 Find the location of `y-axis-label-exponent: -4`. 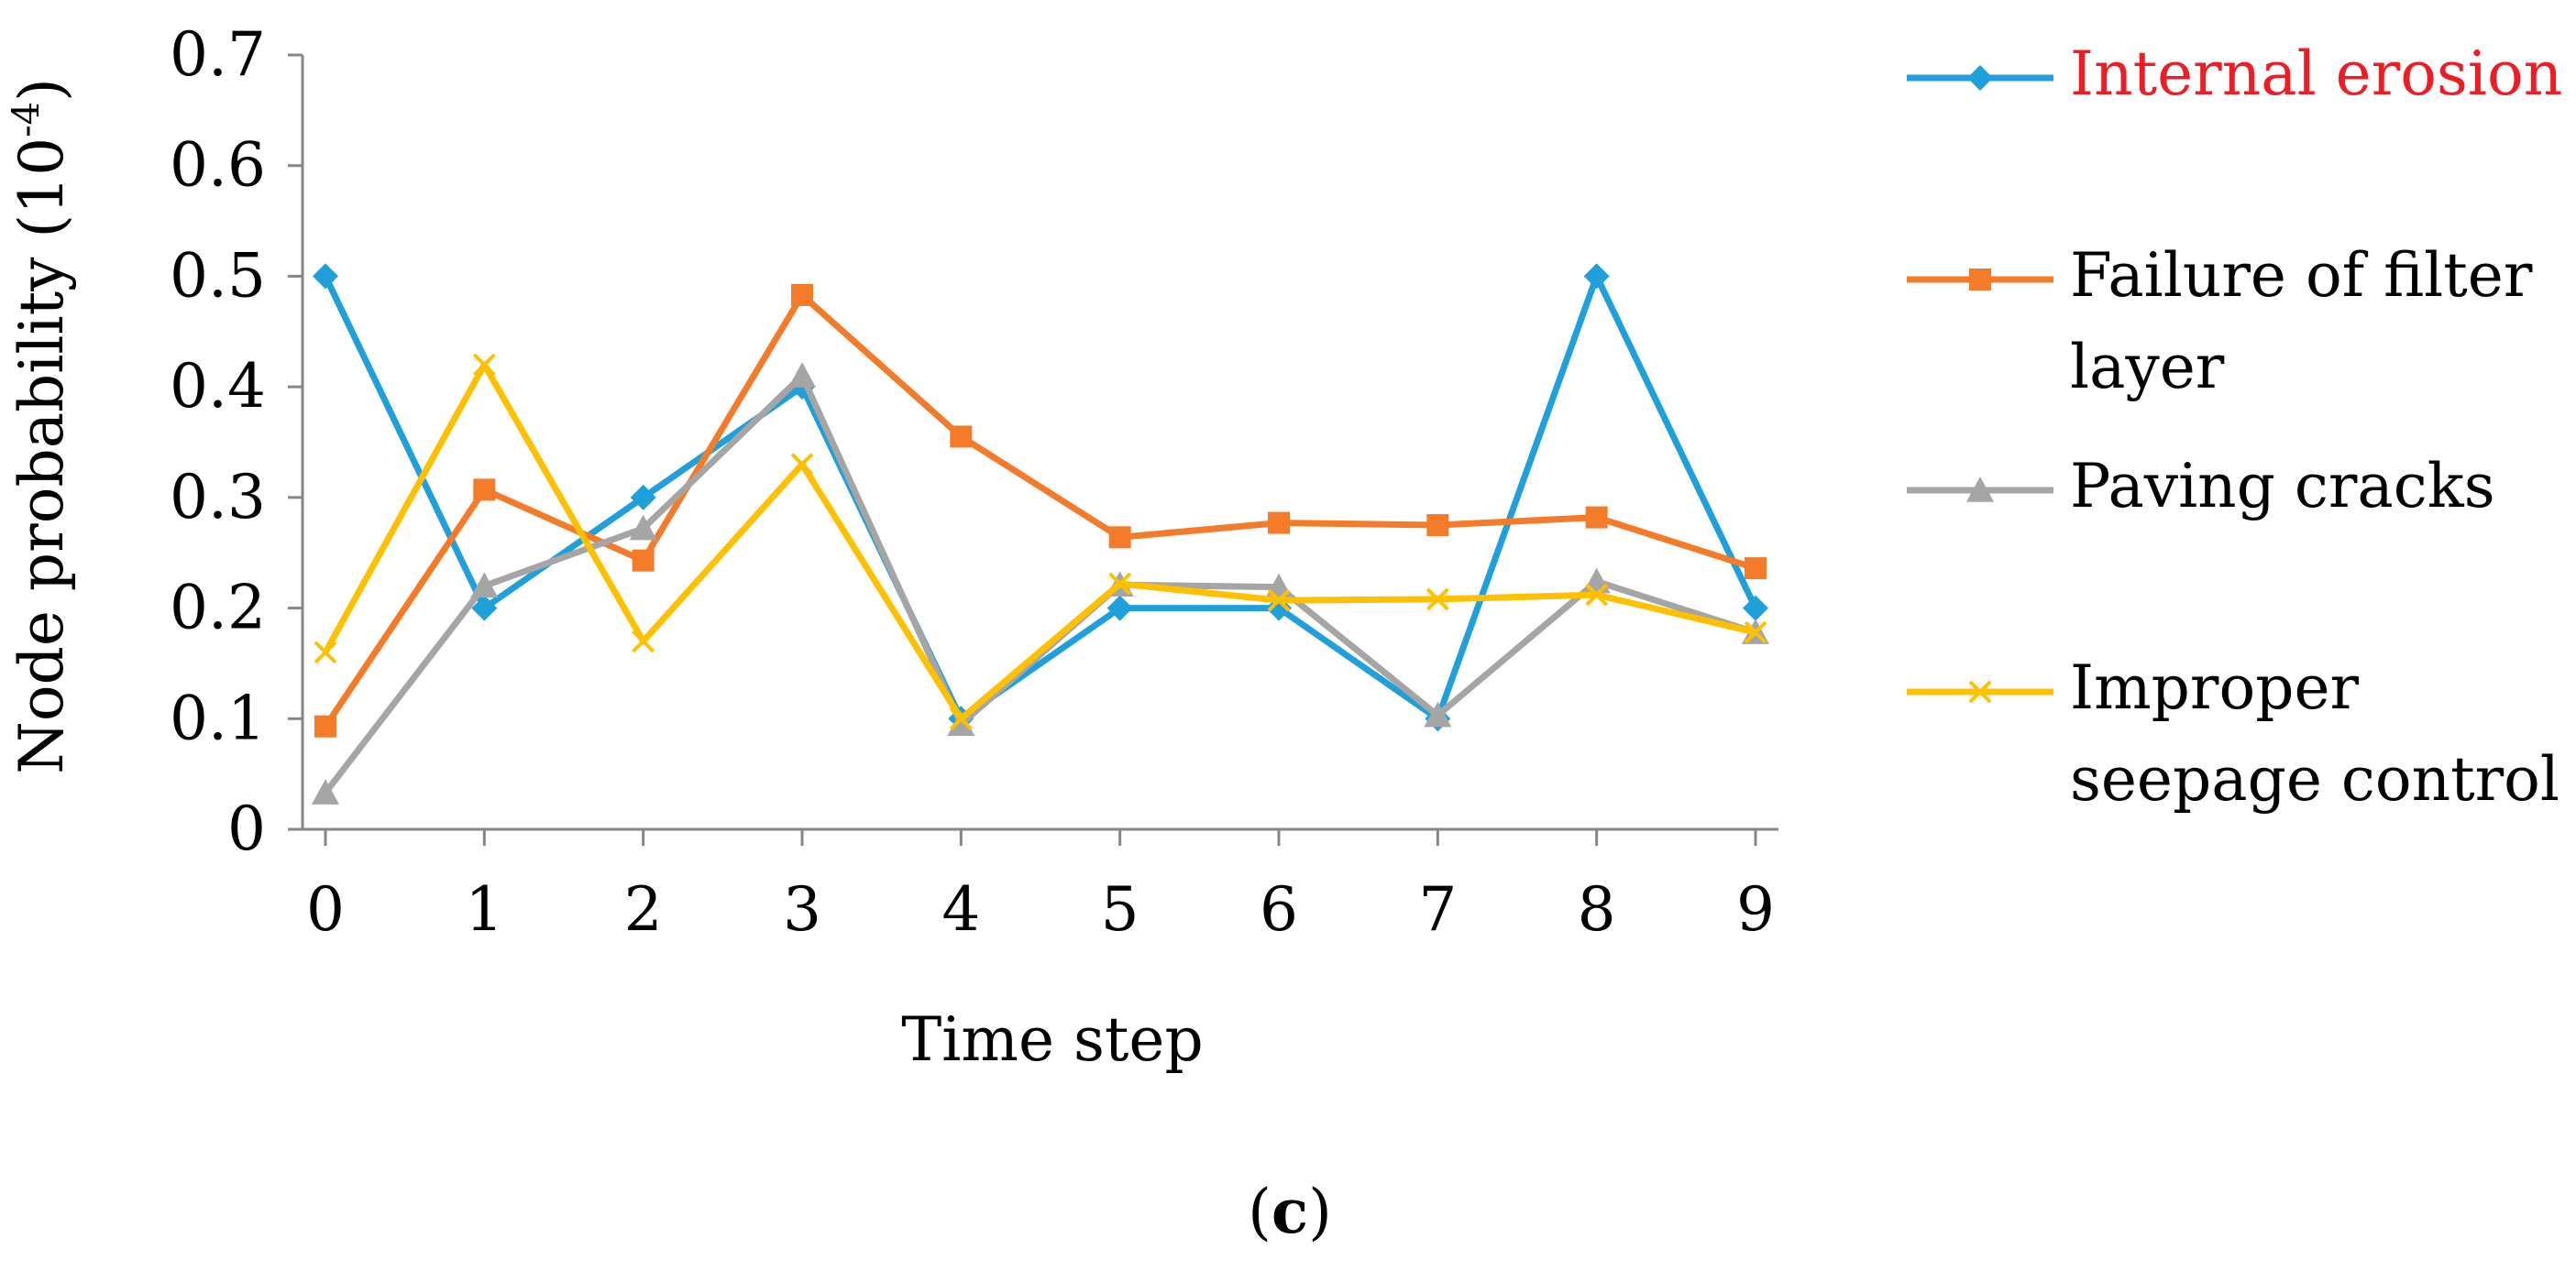

y-axis-label-exponent: -4 is located at coordinates (27, 119).